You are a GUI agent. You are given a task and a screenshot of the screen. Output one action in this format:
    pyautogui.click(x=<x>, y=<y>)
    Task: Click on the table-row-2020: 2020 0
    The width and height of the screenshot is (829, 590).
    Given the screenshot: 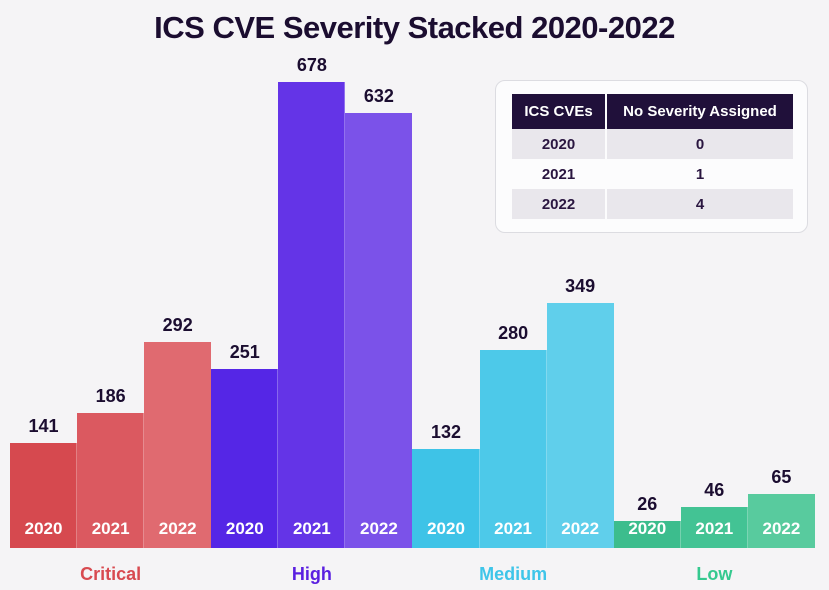 What is the action you would take?
    pyautogui.click(x=652, y=144)
    